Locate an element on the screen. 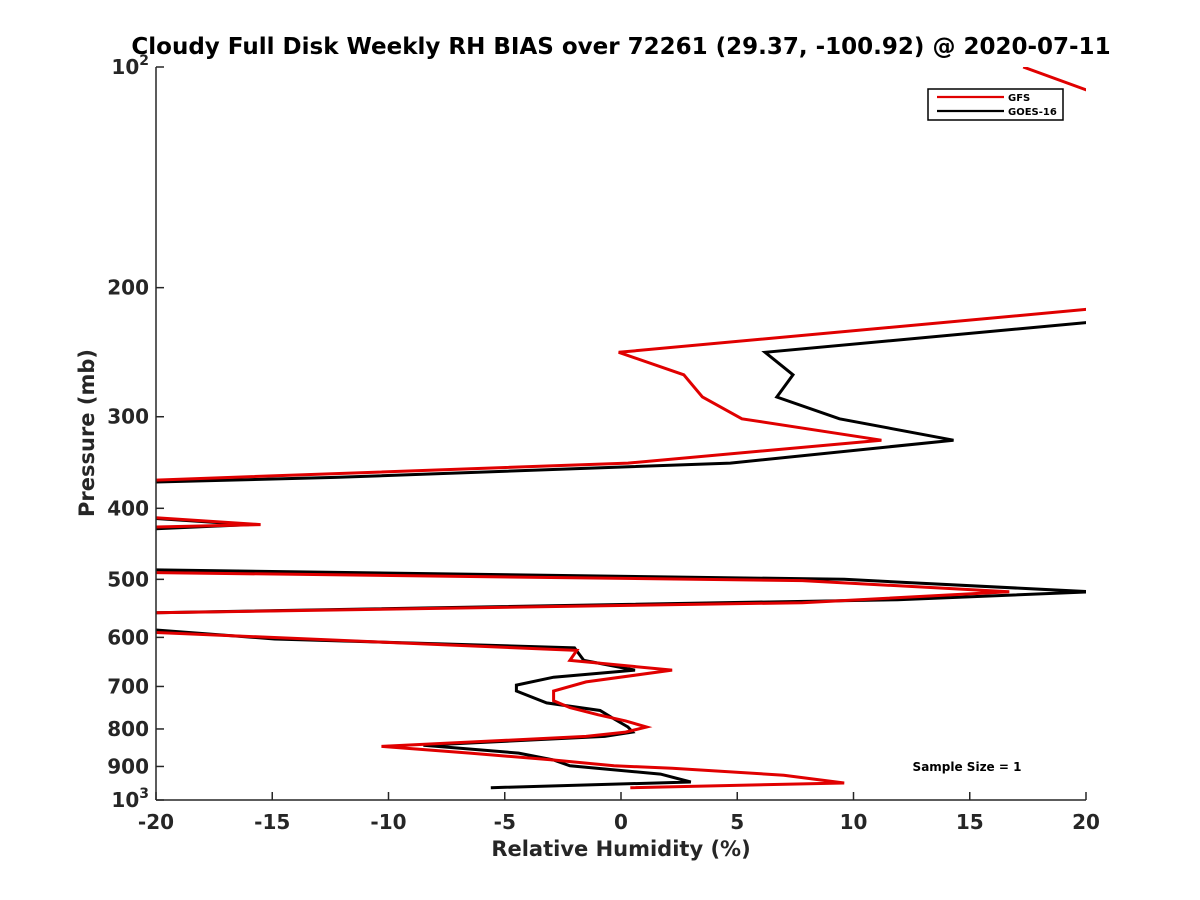  sample-size-annotation: Sample Size = 1 is located at coordinates (967, 767).